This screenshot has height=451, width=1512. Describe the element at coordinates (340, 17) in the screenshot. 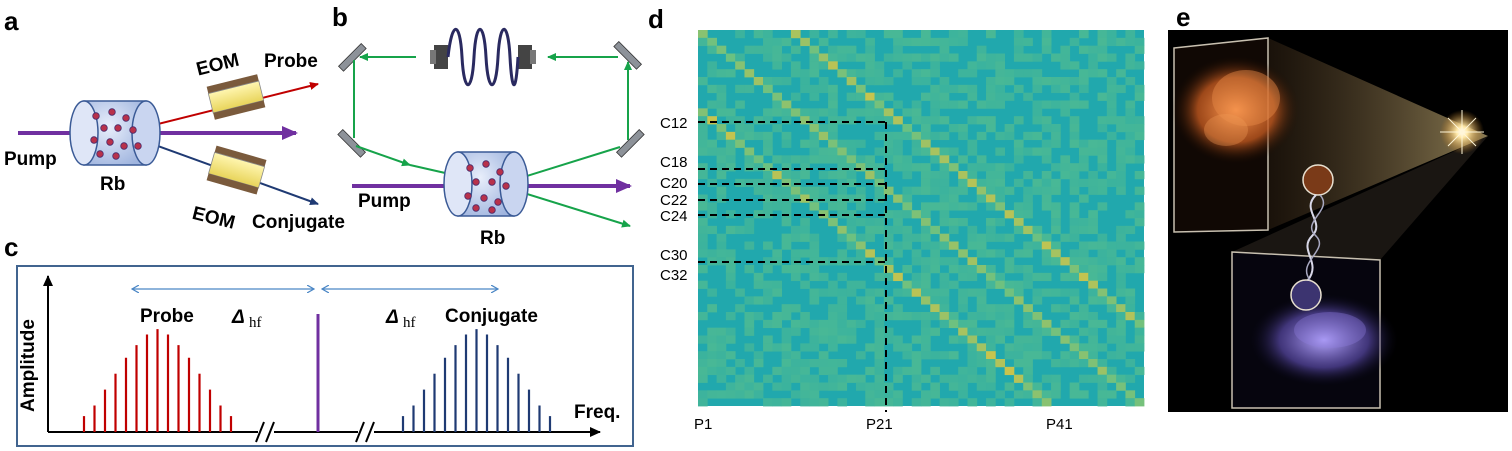

I see `panel-b-letter: b` at that location.